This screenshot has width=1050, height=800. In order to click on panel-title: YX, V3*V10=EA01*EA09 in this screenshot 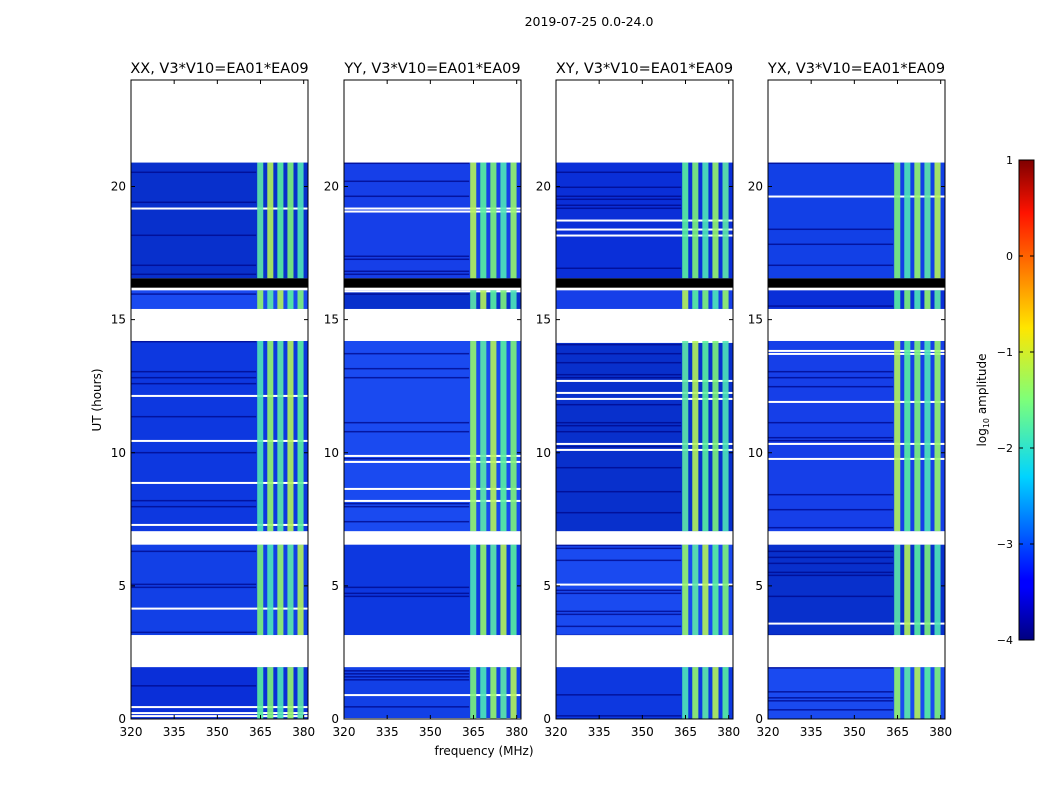, I will do `click(856, 69)`.